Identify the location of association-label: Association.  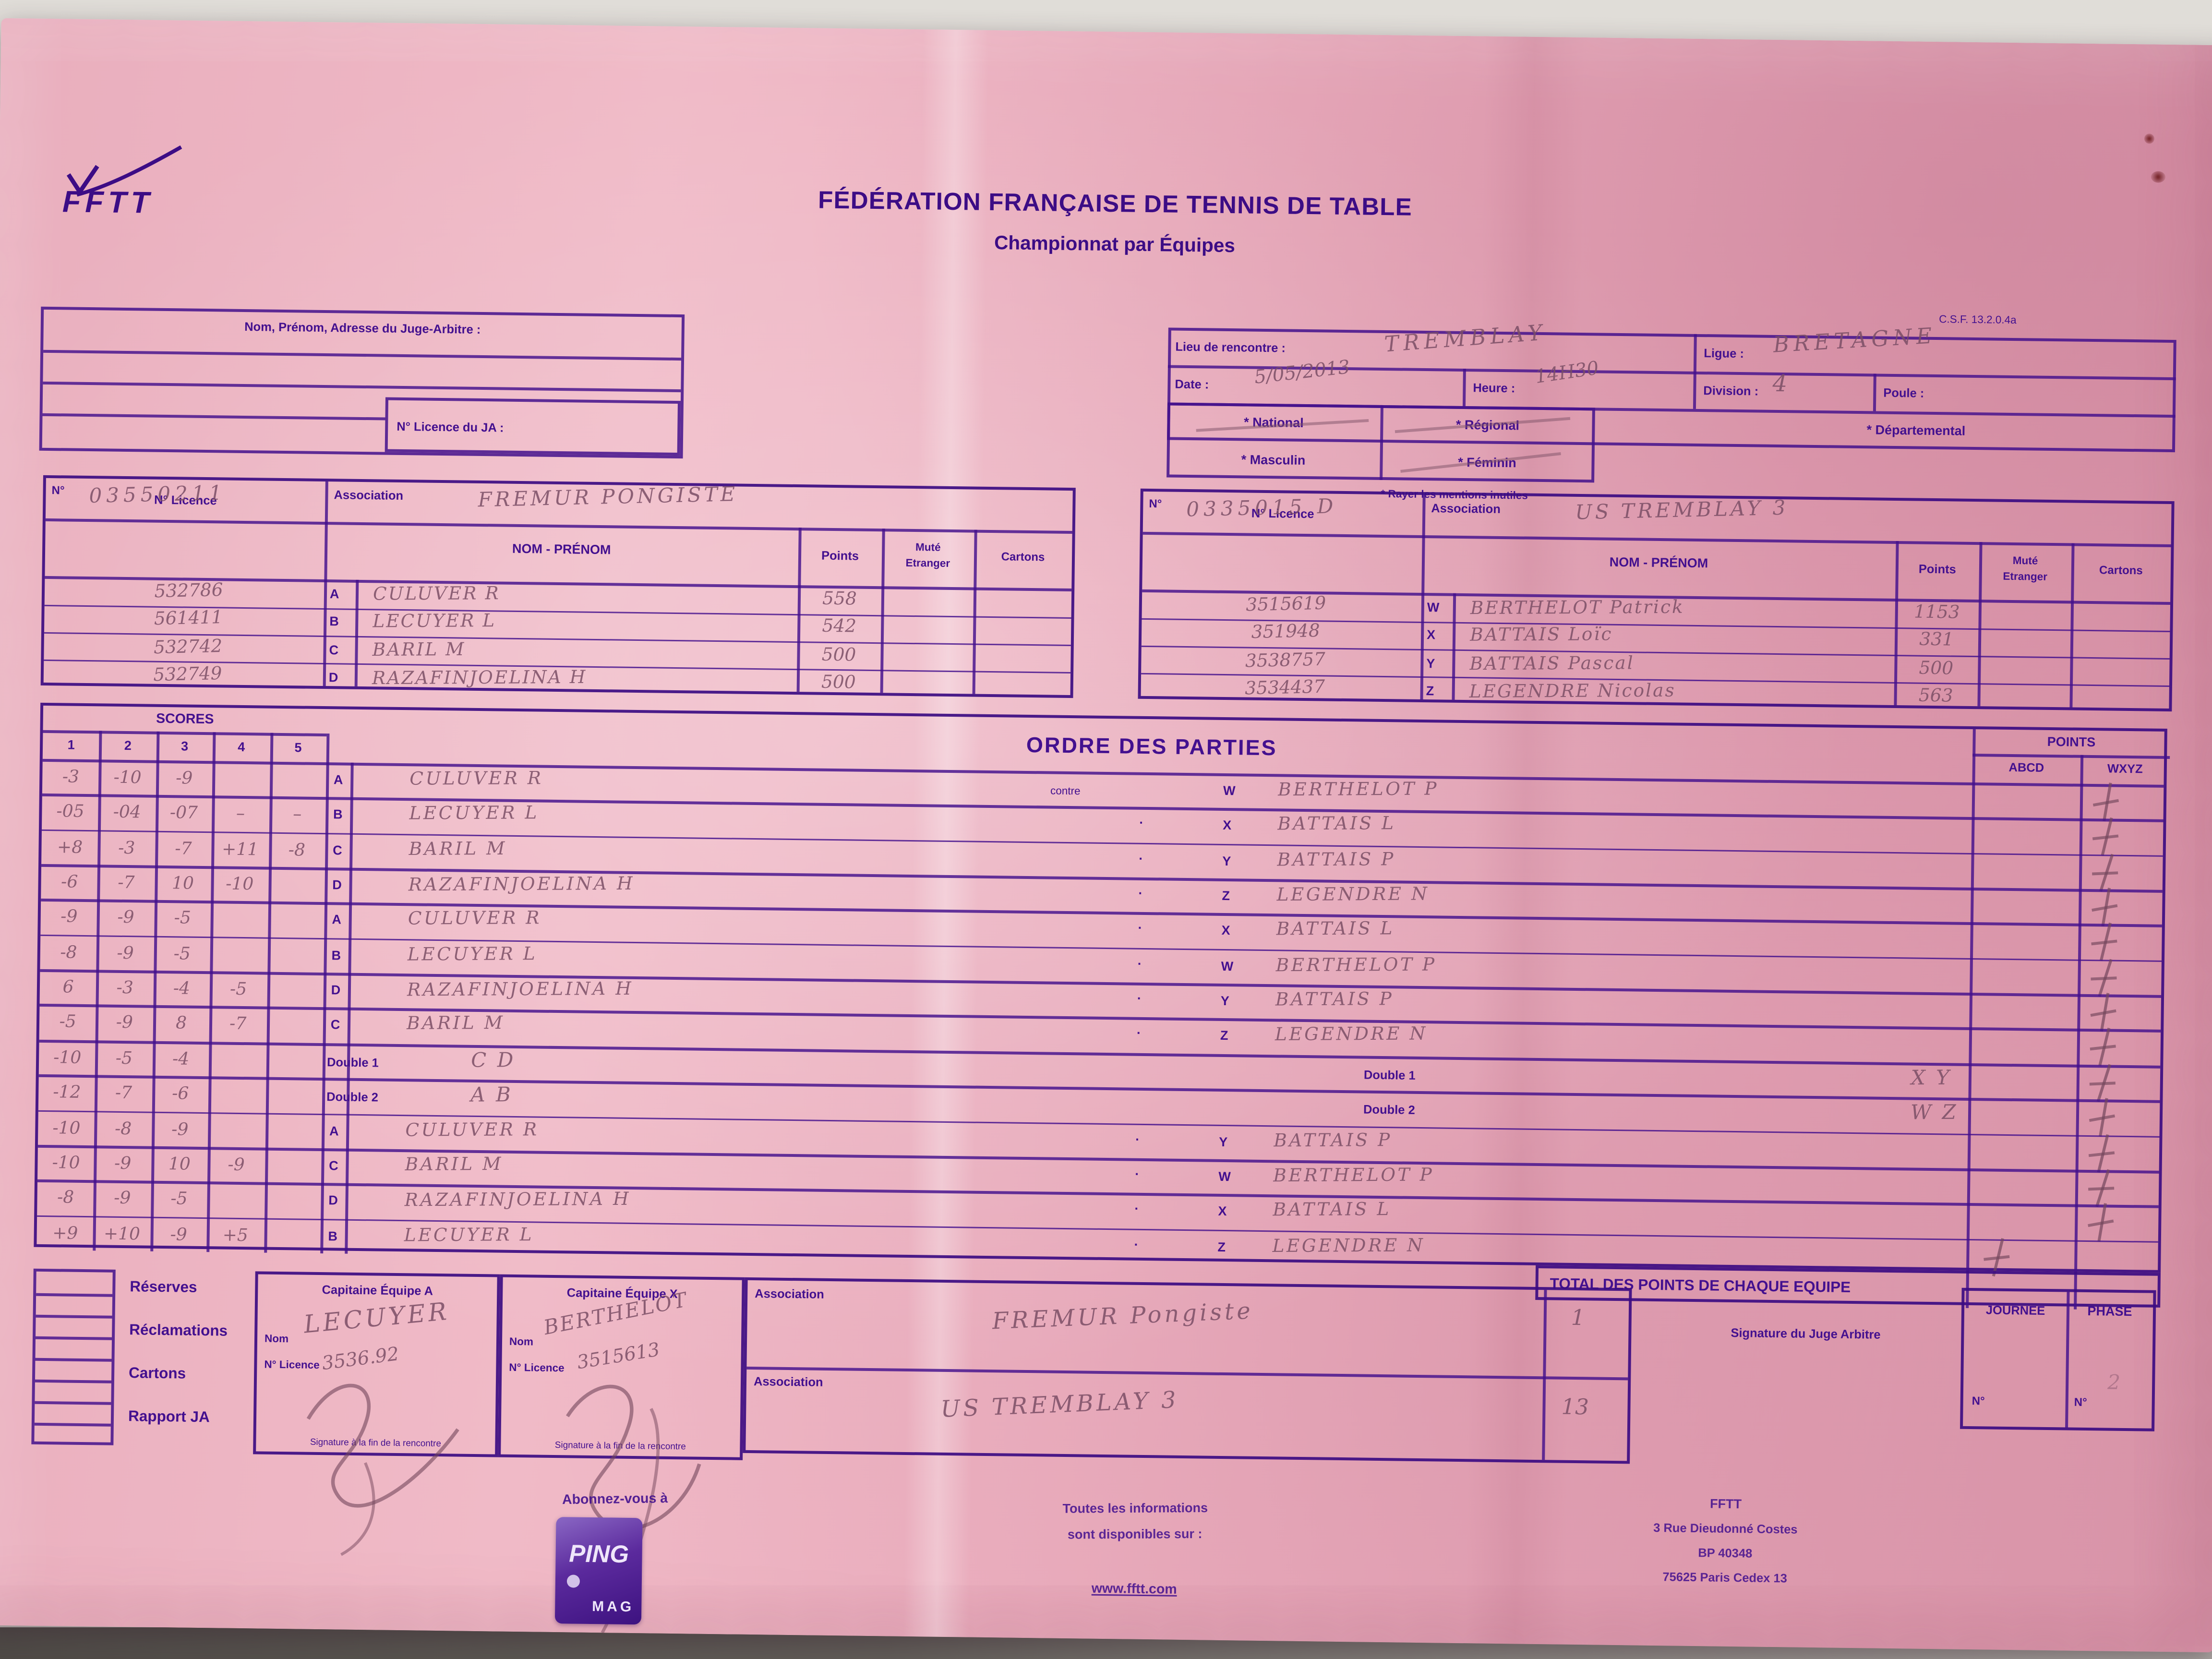
(1466, 509).